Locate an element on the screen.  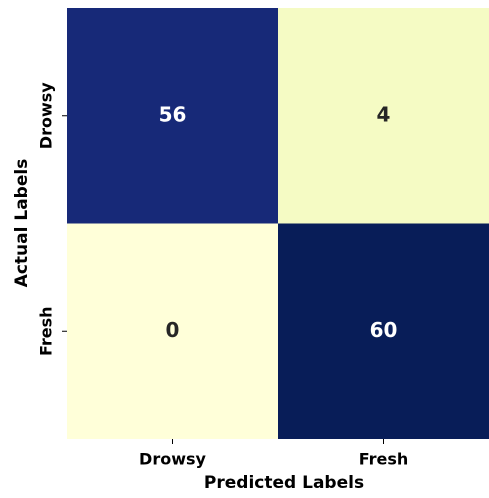
cell-label: 4 is located at coordinates (384, 114).